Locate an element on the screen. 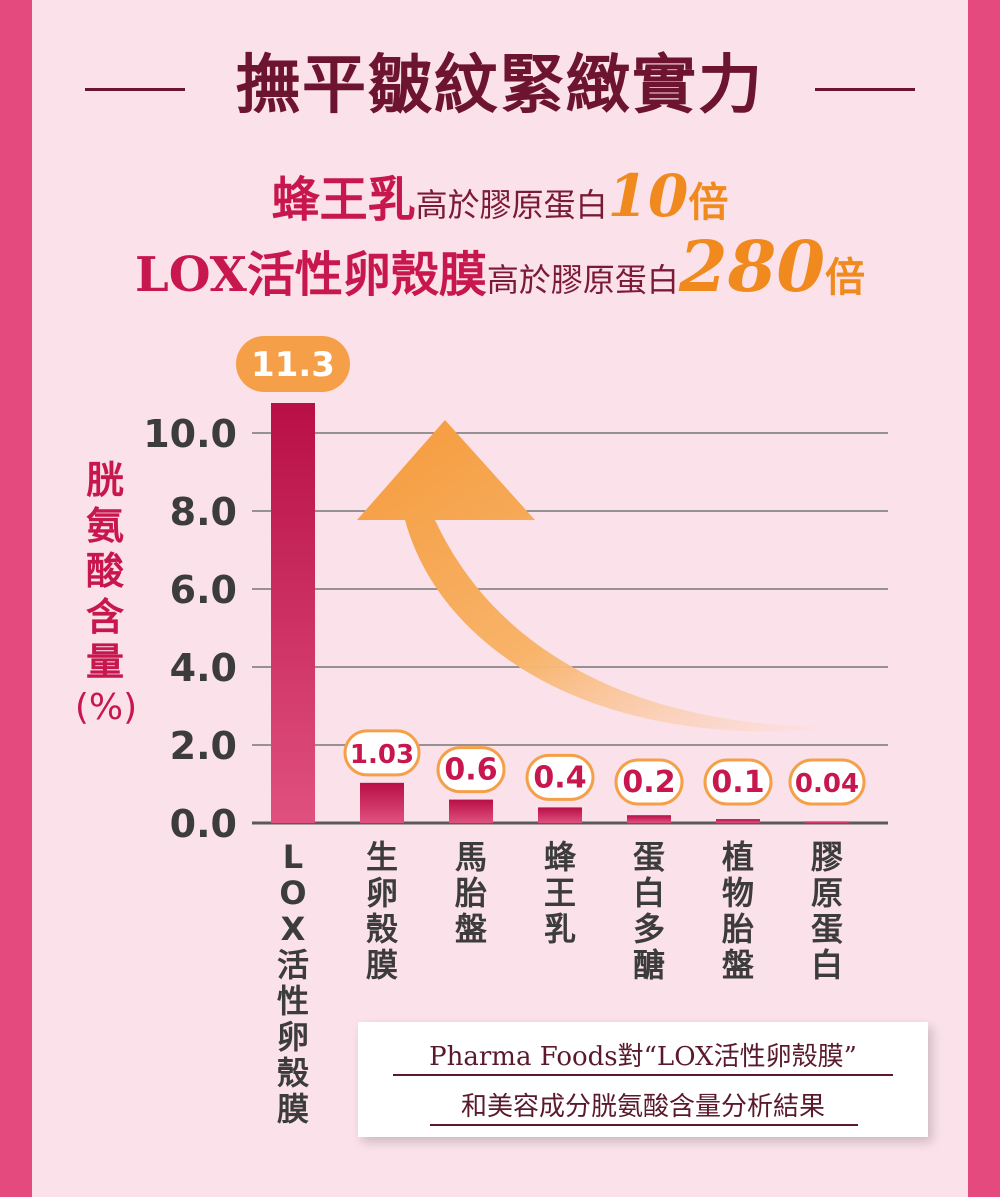  value-label: 0.04 is located at coordinates (827, 784).